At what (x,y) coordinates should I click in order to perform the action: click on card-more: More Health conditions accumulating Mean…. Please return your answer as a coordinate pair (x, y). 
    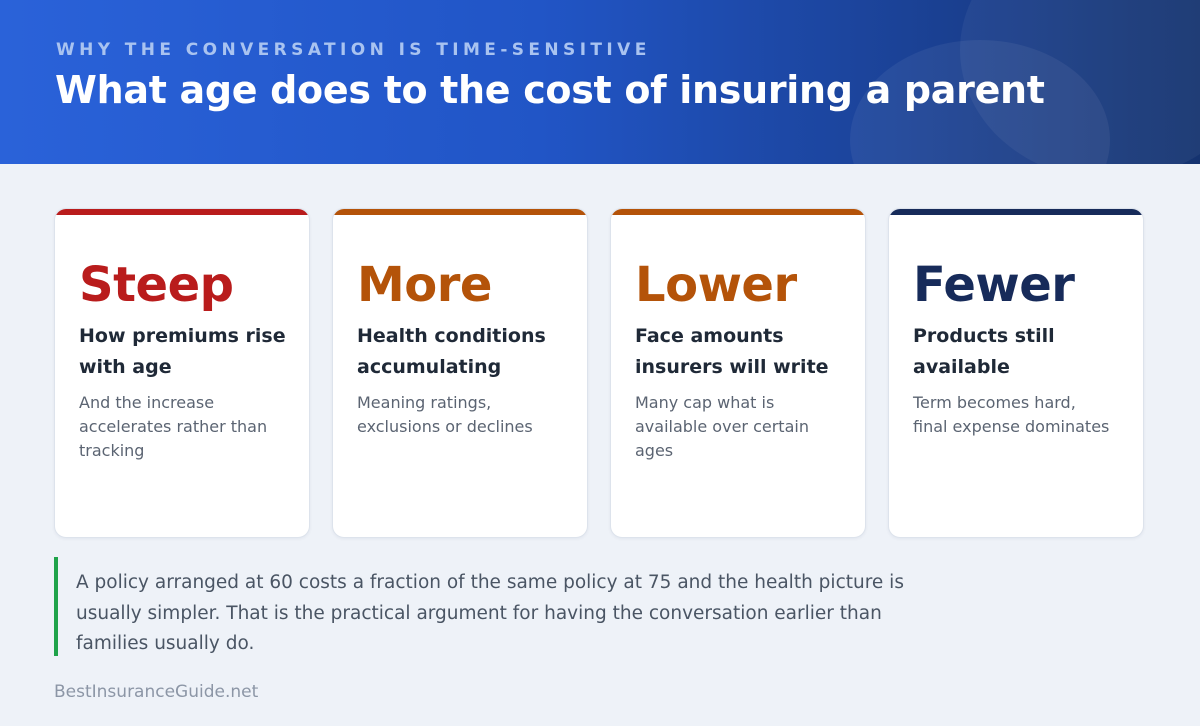
    Looking at the image, I should click on (460, 373).